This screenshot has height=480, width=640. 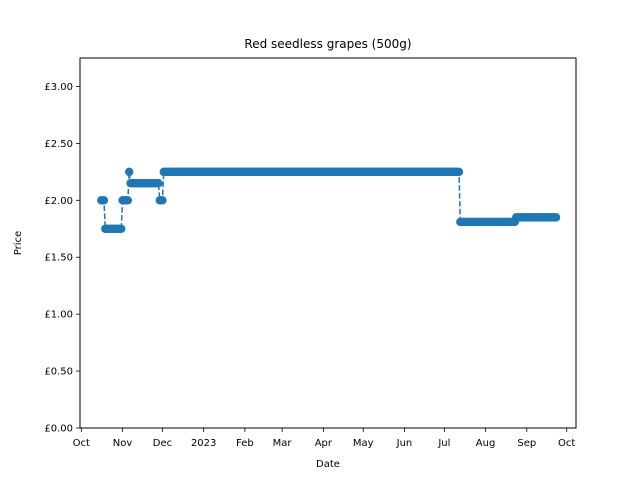 What do you see at coordinates (324, 443) in the screenshot?
I see `x-tick-label: Apr` at bounding box center [324, 443].